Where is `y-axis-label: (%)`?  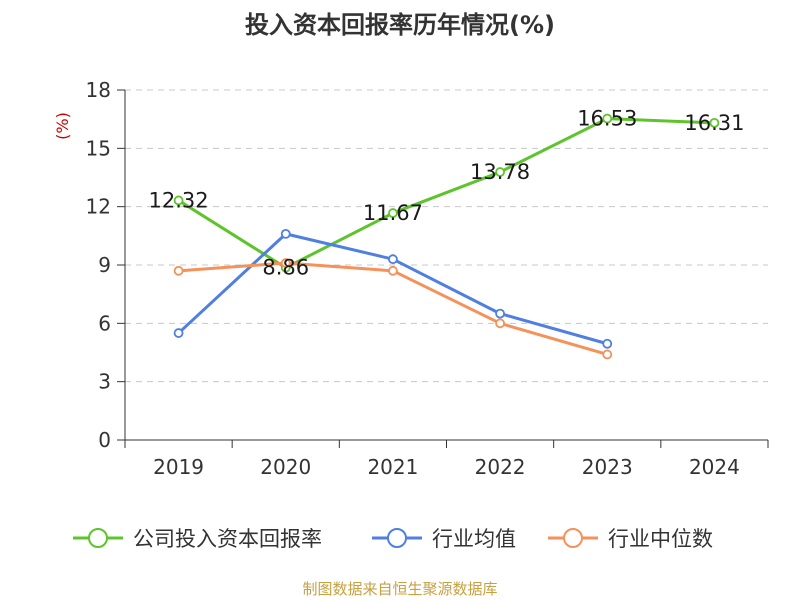
y-axis-label: (%) is located at coordinates (62, 126).